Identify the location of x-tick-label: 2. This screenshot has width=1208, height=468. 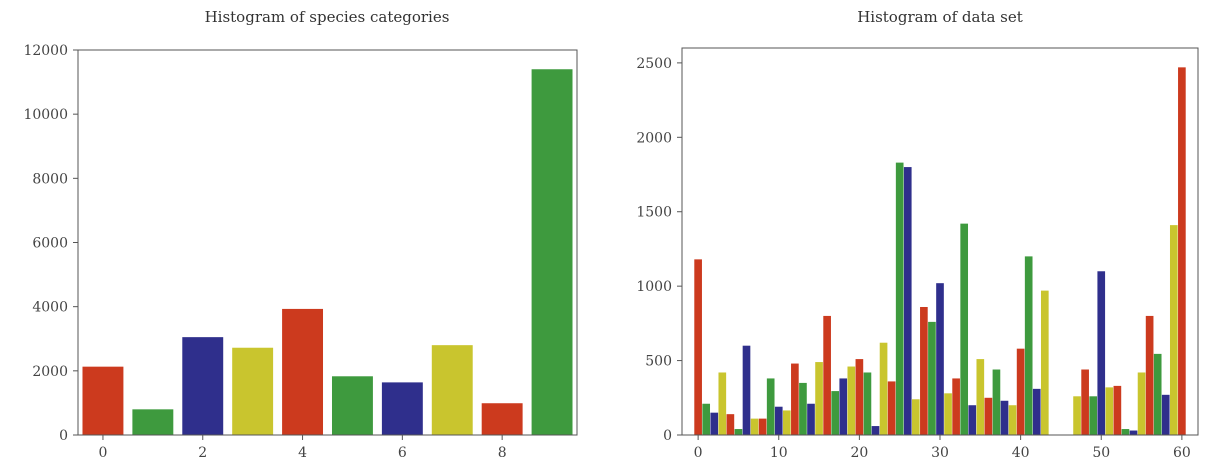
(202, 453).